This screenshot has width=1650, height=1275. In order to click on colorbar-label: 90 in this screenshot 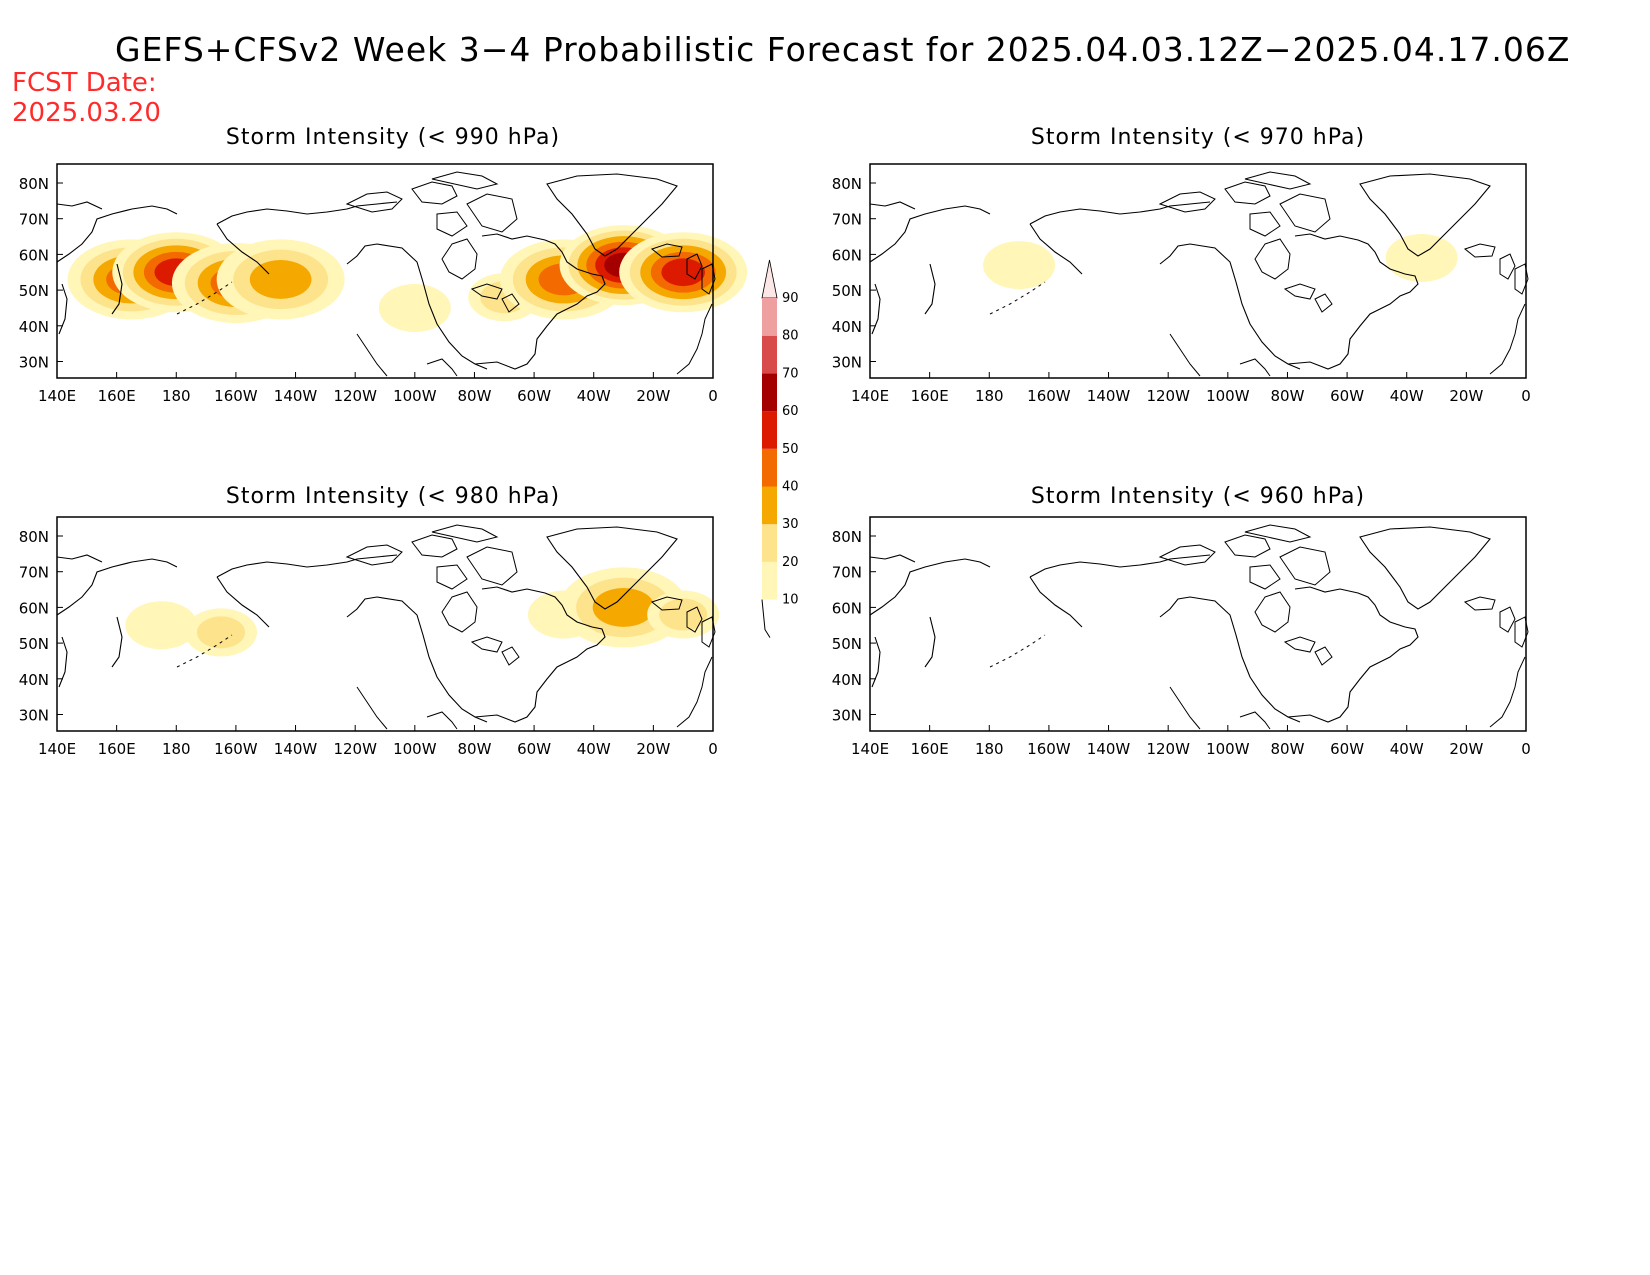, I will do `click(790, 298)`.